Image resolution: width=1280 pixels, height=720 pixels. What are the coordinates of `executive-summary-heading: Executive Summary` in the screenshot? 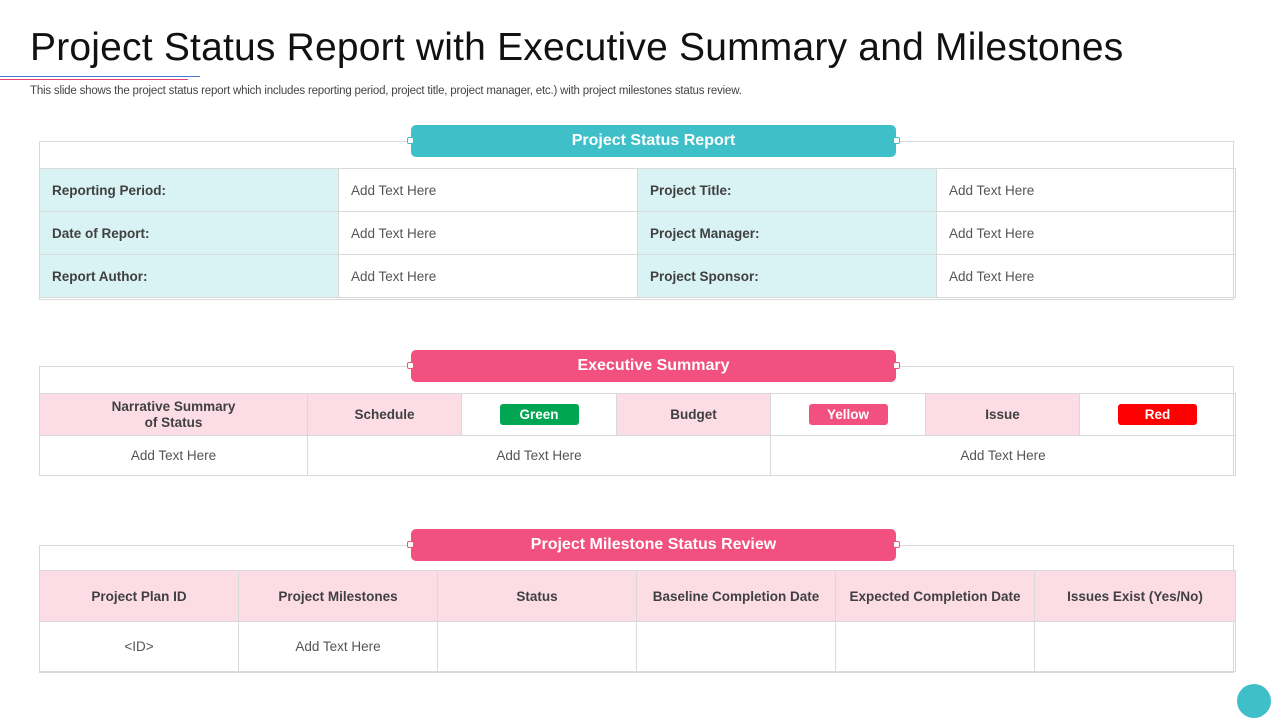 It's located at (653, 366).